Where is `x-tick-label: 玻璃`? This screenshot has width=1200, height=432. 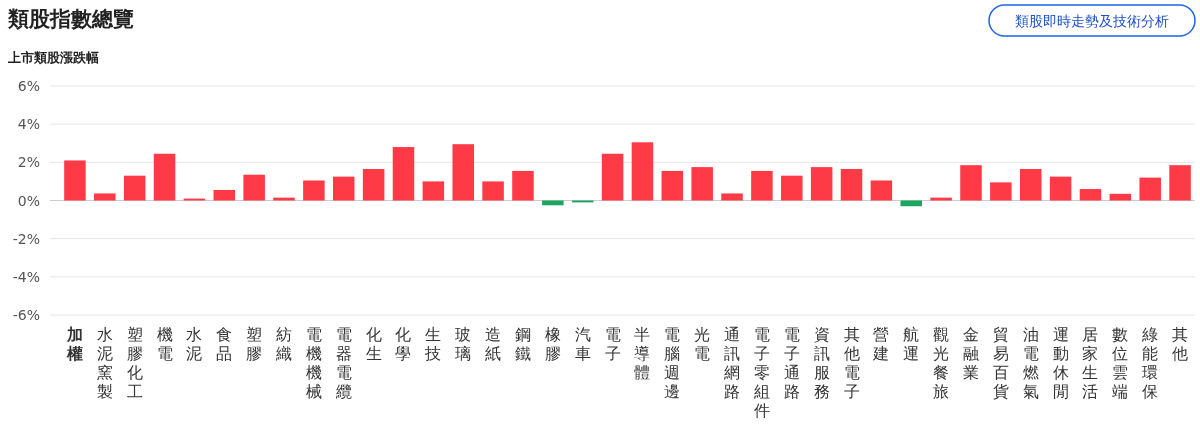 x-tick-label: 玻璃 is located at coordinates (463, 344).